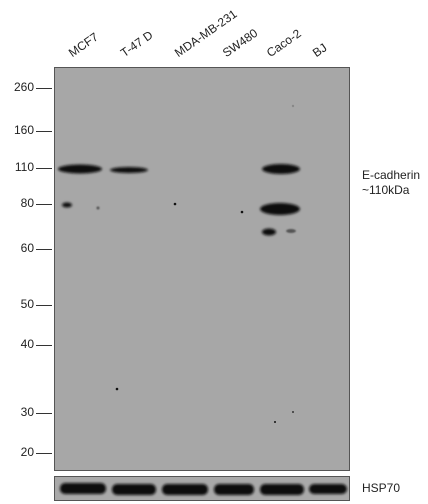 The image size is (428, 504). Describe the element at coordinates (185, 489) in the screenshot. I see `hsp70-band-mda` at that location.